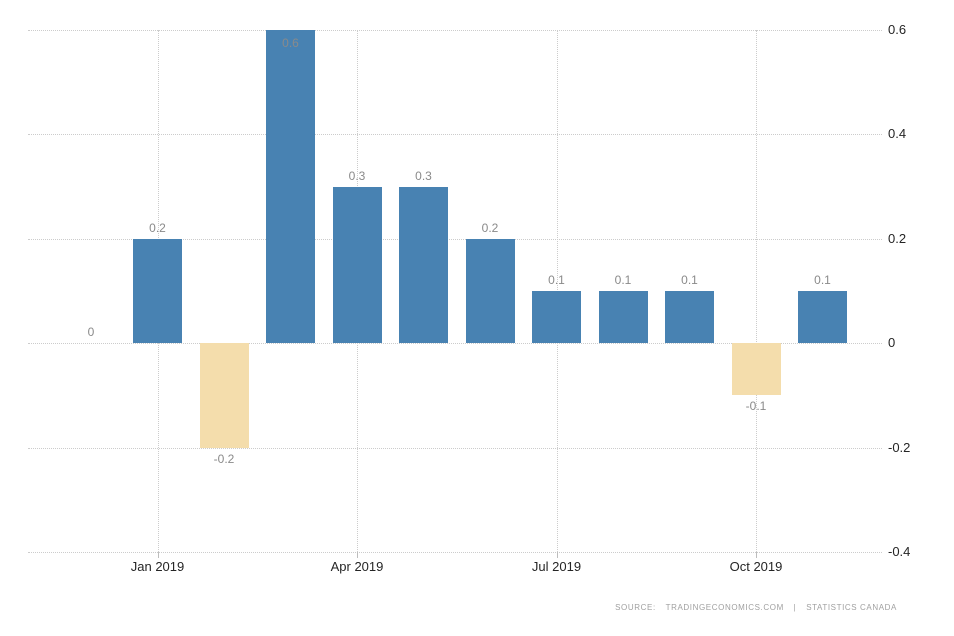  What do you see at coordinates (224, 458) in the screenshot?
I see `bar-value-label: -0.2` at bounding box center [224, 458].